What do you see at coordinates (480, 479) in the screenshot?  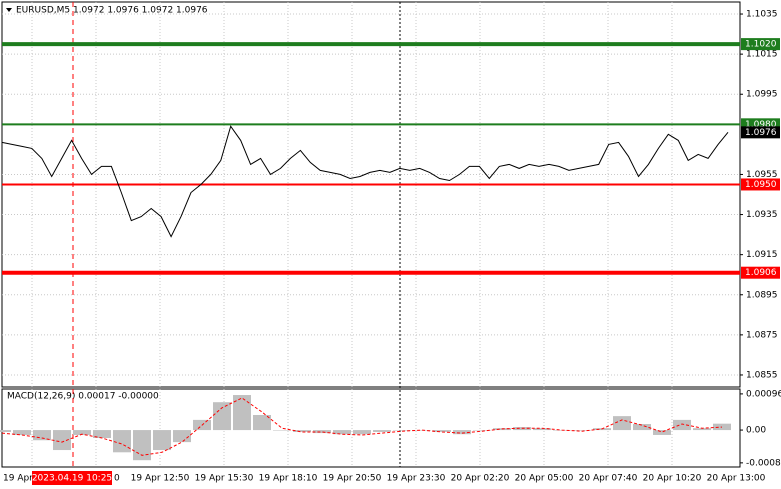 I see `x-tick-label: 20 Apr 02:20` at bounding box center [480, 479].